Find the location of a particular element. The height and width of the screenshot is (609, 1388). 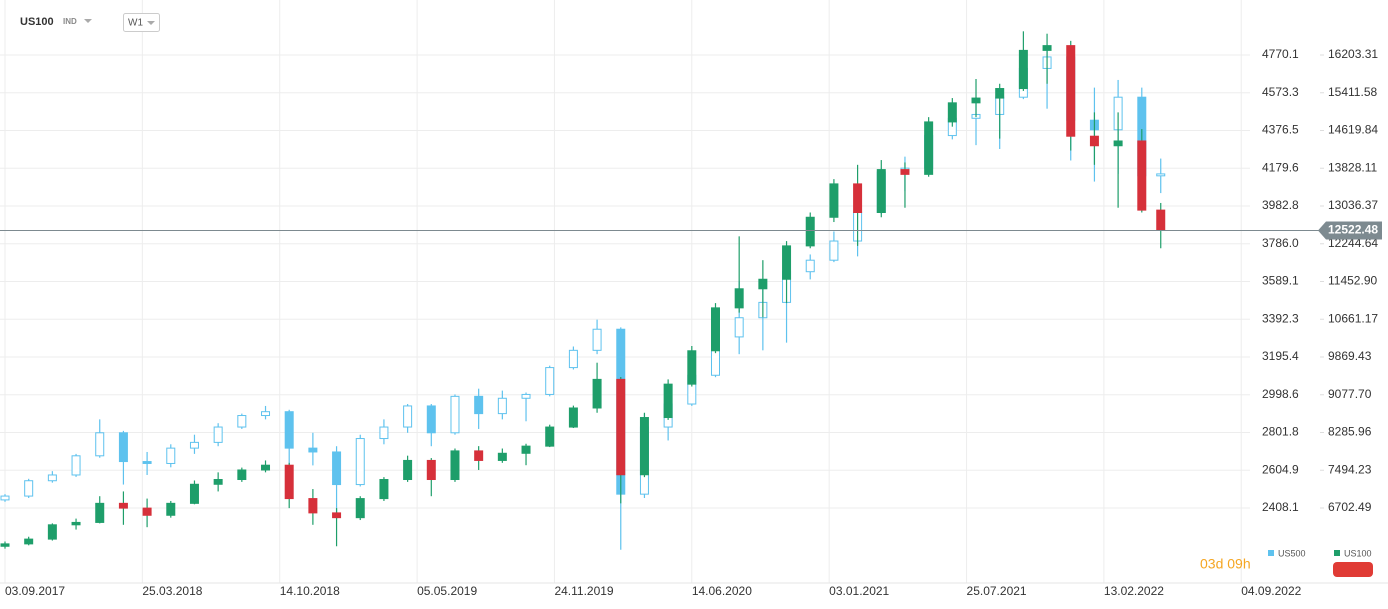

x-tick-label: 03.01.2021 is located at coordinates (859, 591).